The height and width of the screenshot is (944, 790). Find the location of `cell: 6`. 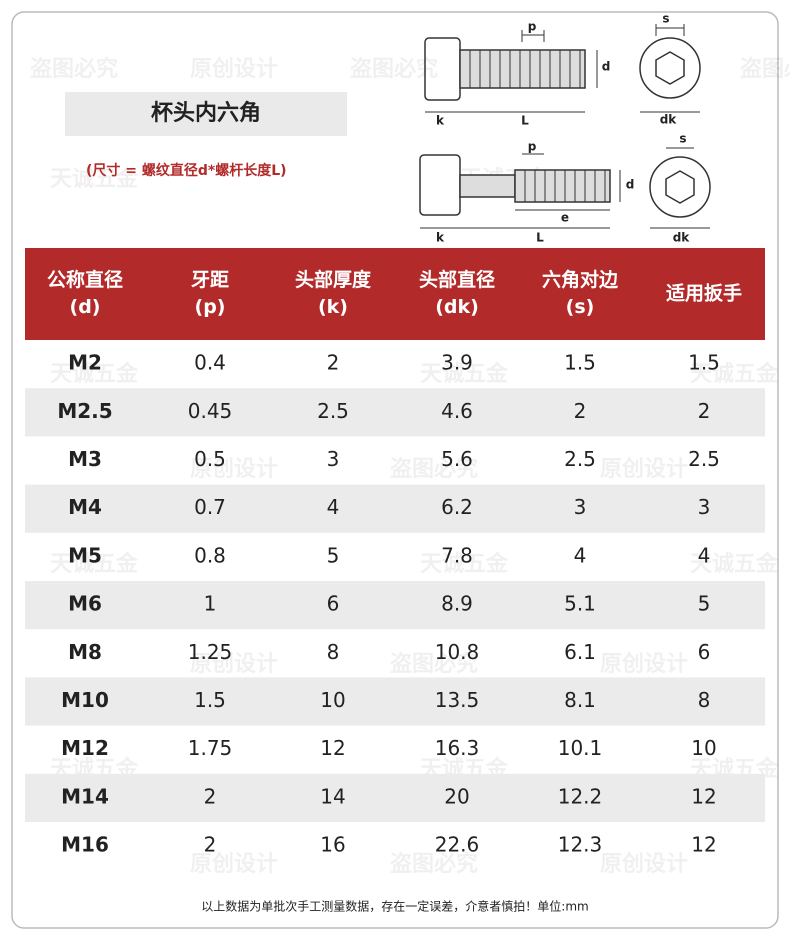

cell: 6 is located at coordinates (333, 604).